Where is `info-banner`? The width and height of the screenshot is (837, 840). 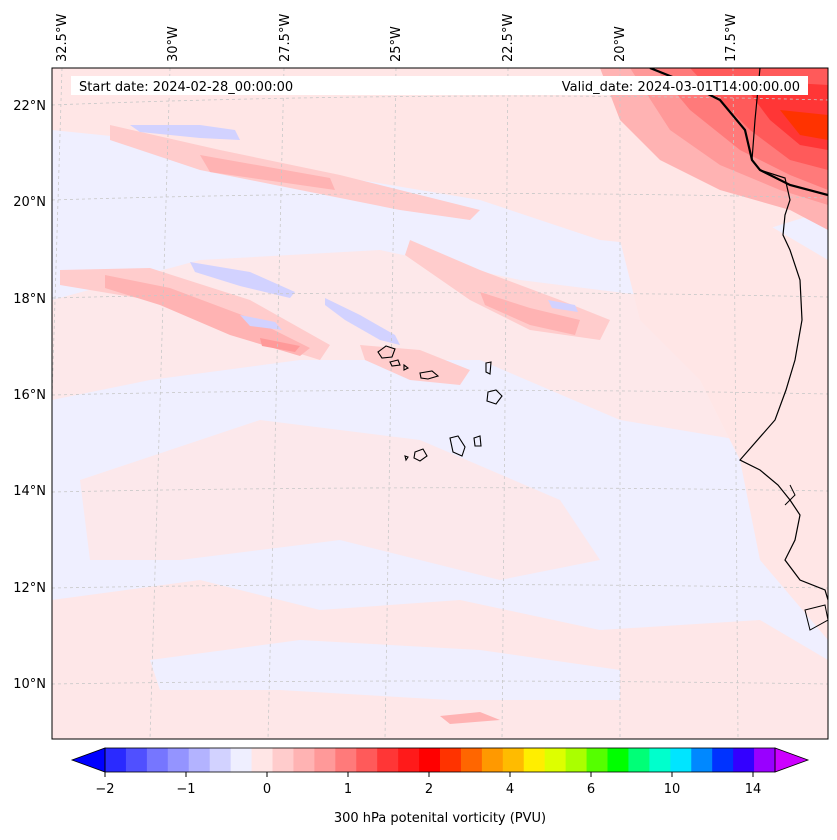
info-banner is located at coordinates (439, 85).